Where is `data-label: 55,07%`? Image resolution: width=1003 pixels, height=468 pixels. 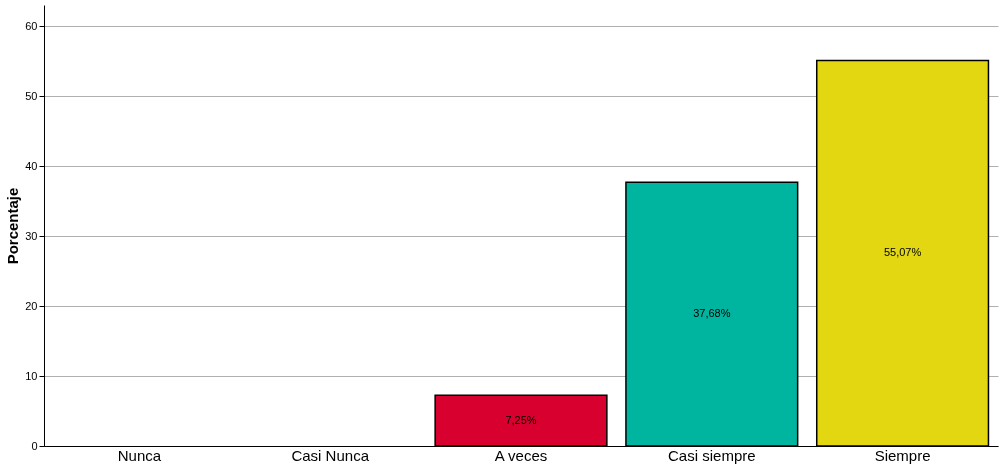 data-label: 55,07% is located at coordinates (902, 252).